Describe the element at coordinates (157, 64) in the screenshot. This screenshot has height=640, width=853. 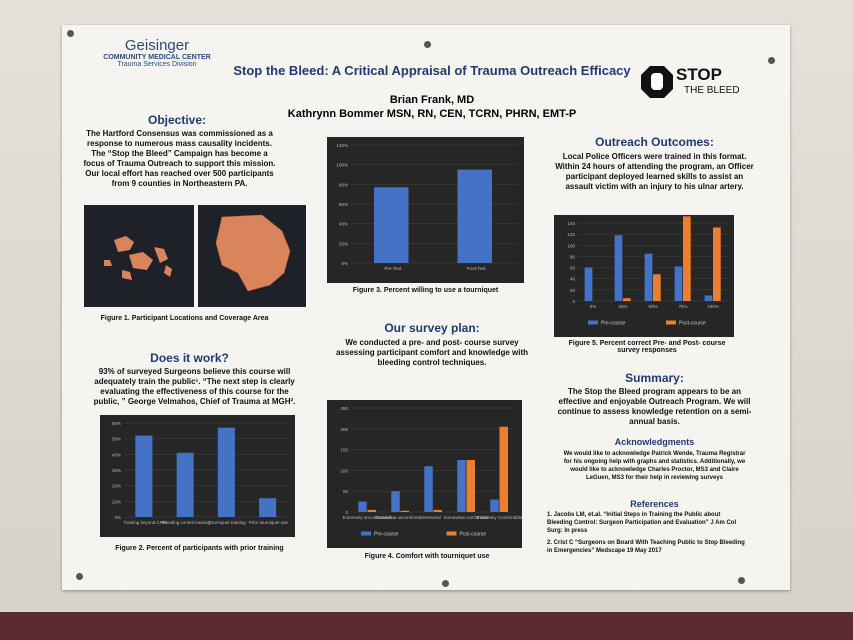
I see `org-sub: Trauma Services Division` at that location.